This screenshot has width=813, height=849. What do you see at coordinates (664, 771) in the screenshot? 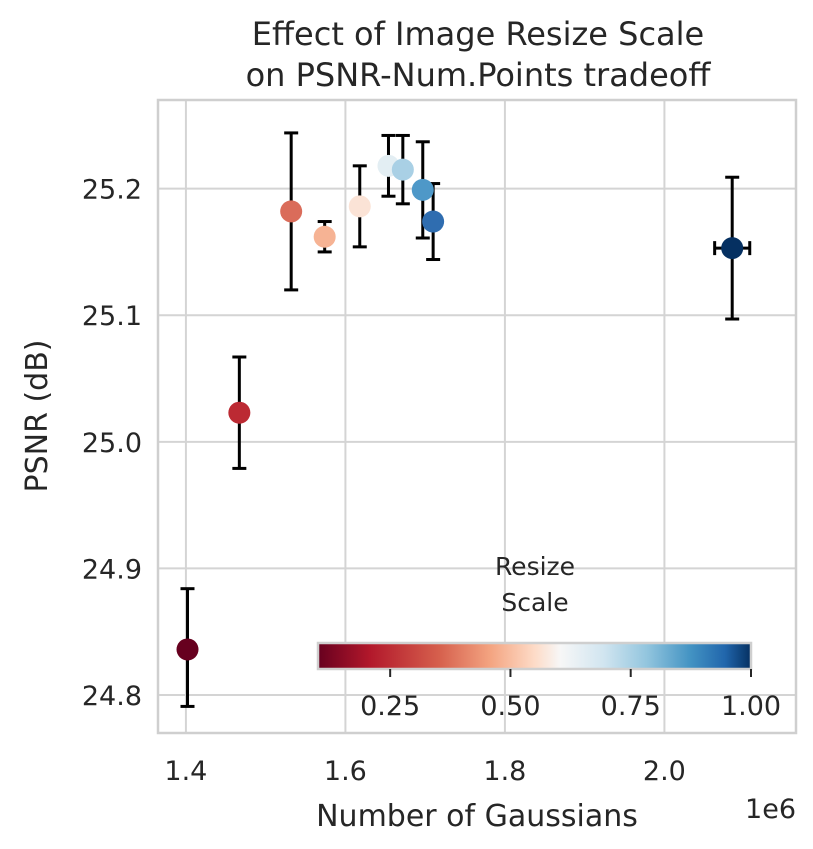
I see `x-tick-label: 2.0` at bounding box center [664, 771].